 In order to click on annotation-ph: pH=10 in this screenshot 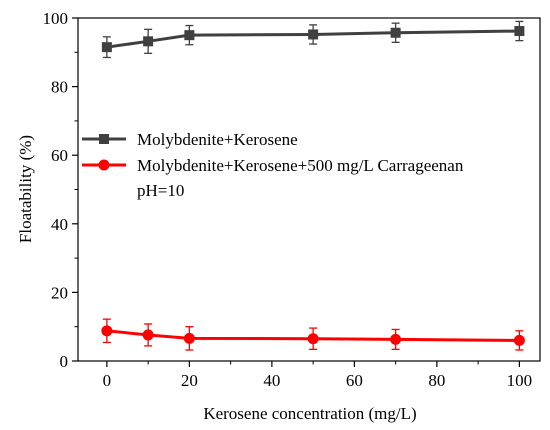, I will do `click(160, 190)`.